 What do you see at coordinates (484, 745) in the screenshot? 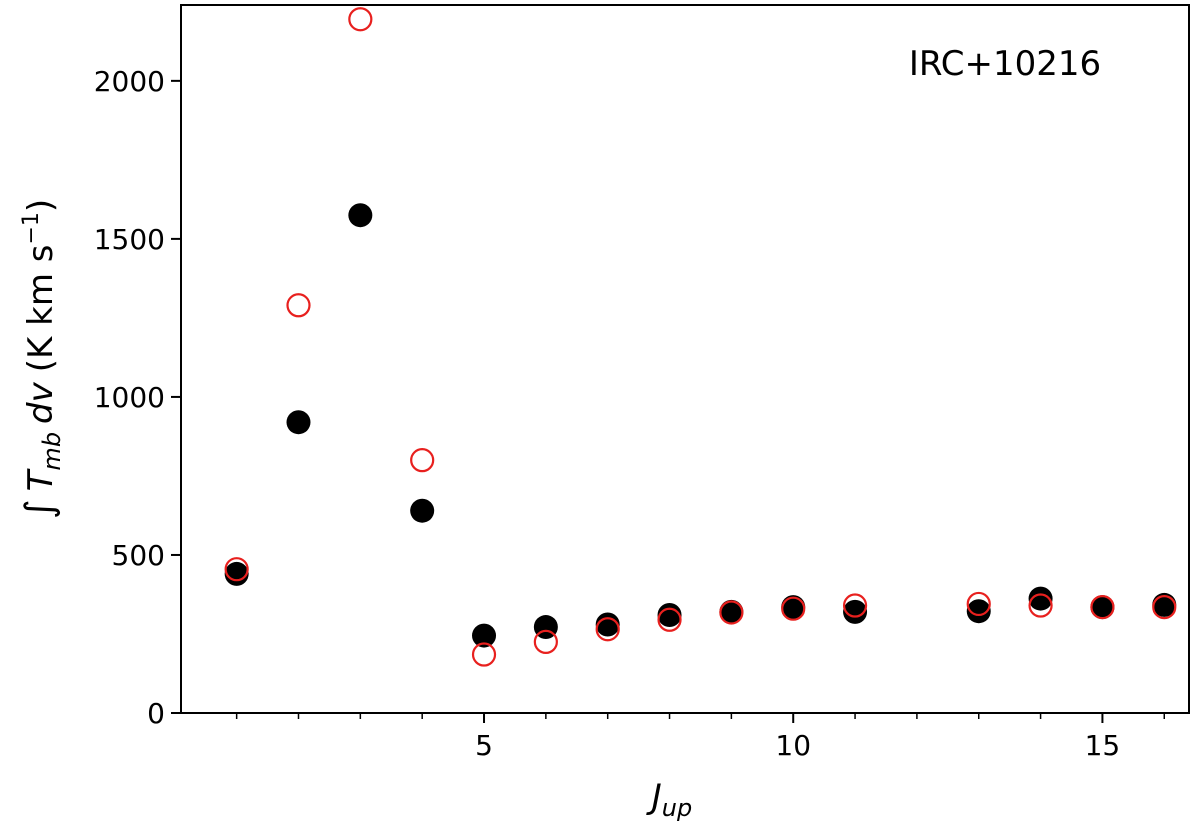
I see `x-tick-label: 5` at bounding box center [484, 745].